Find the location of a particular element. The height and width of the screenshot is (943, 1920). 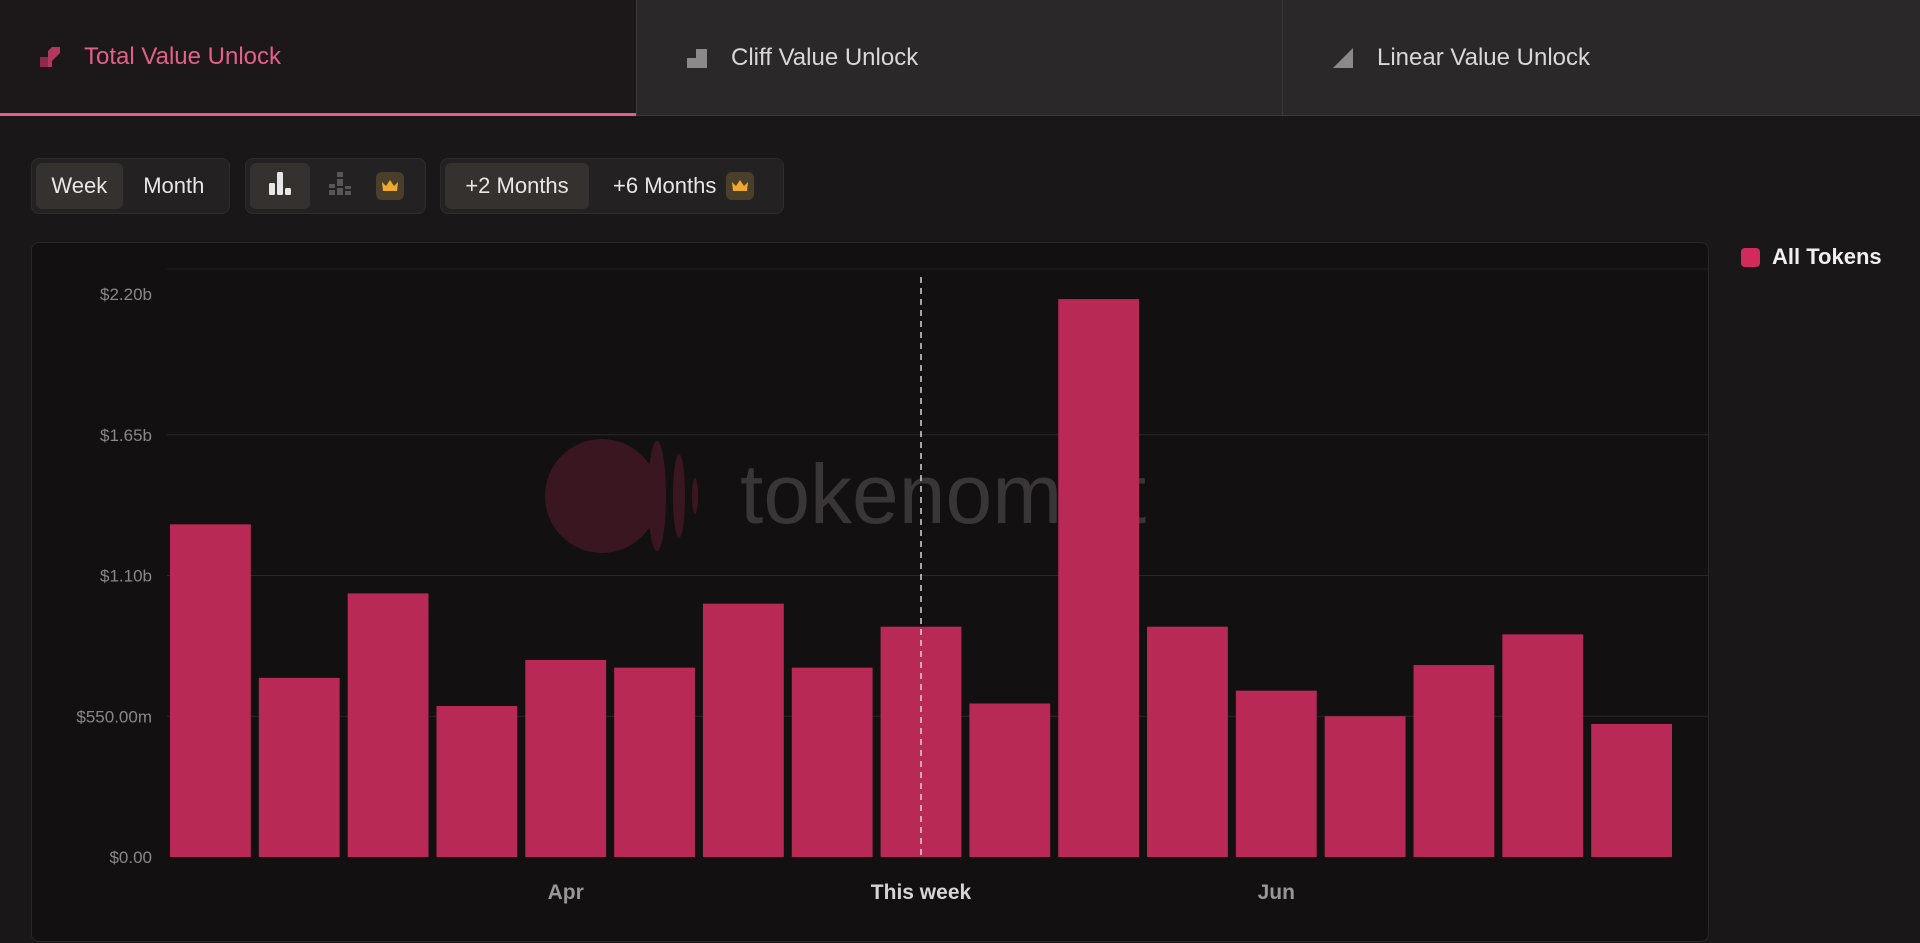

y-tick-label: $2.20b is located at coordinates (126, 294).